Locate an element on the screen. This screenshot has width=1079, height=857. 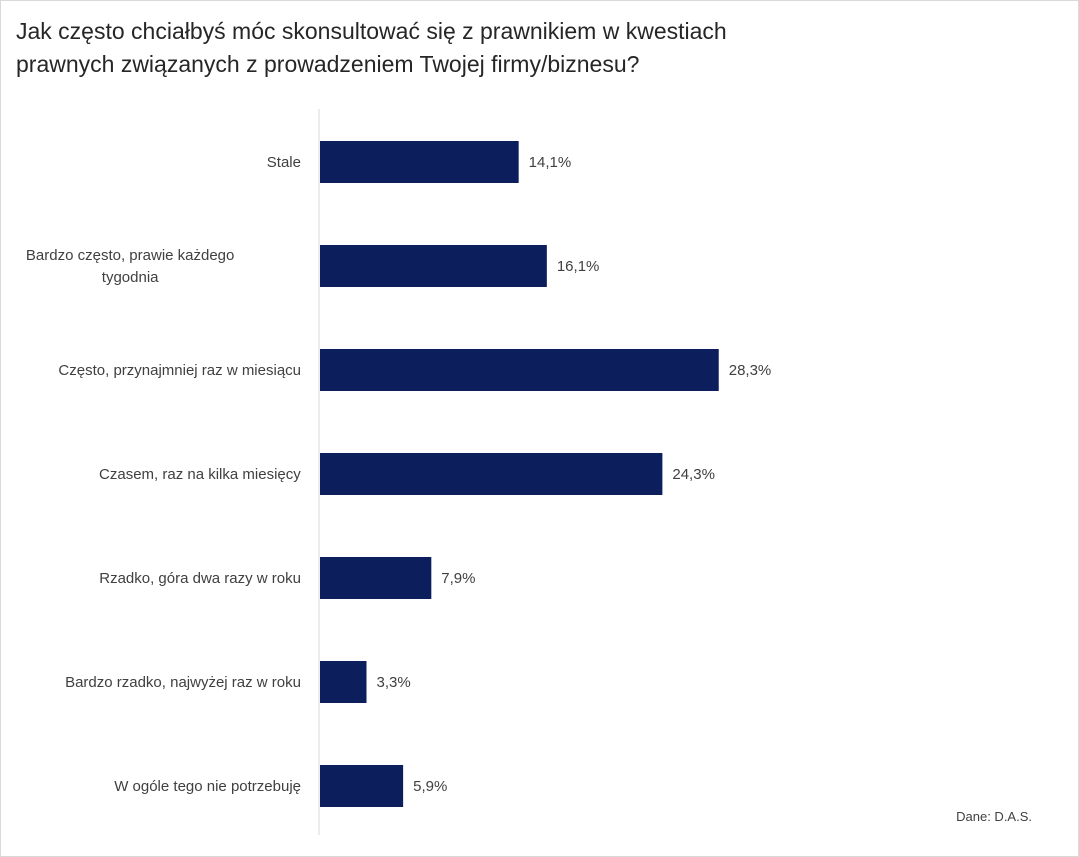
value-label: 28,3% is located at coordinates (750, 370).